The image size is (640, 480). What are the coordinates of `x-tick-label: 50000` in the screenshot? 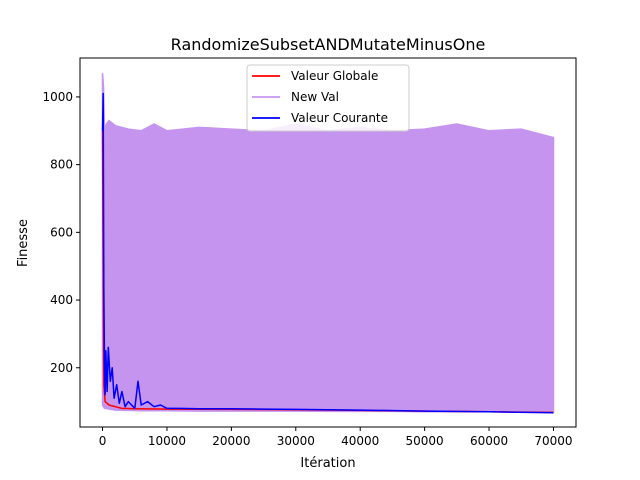 It's located at (425, 441).